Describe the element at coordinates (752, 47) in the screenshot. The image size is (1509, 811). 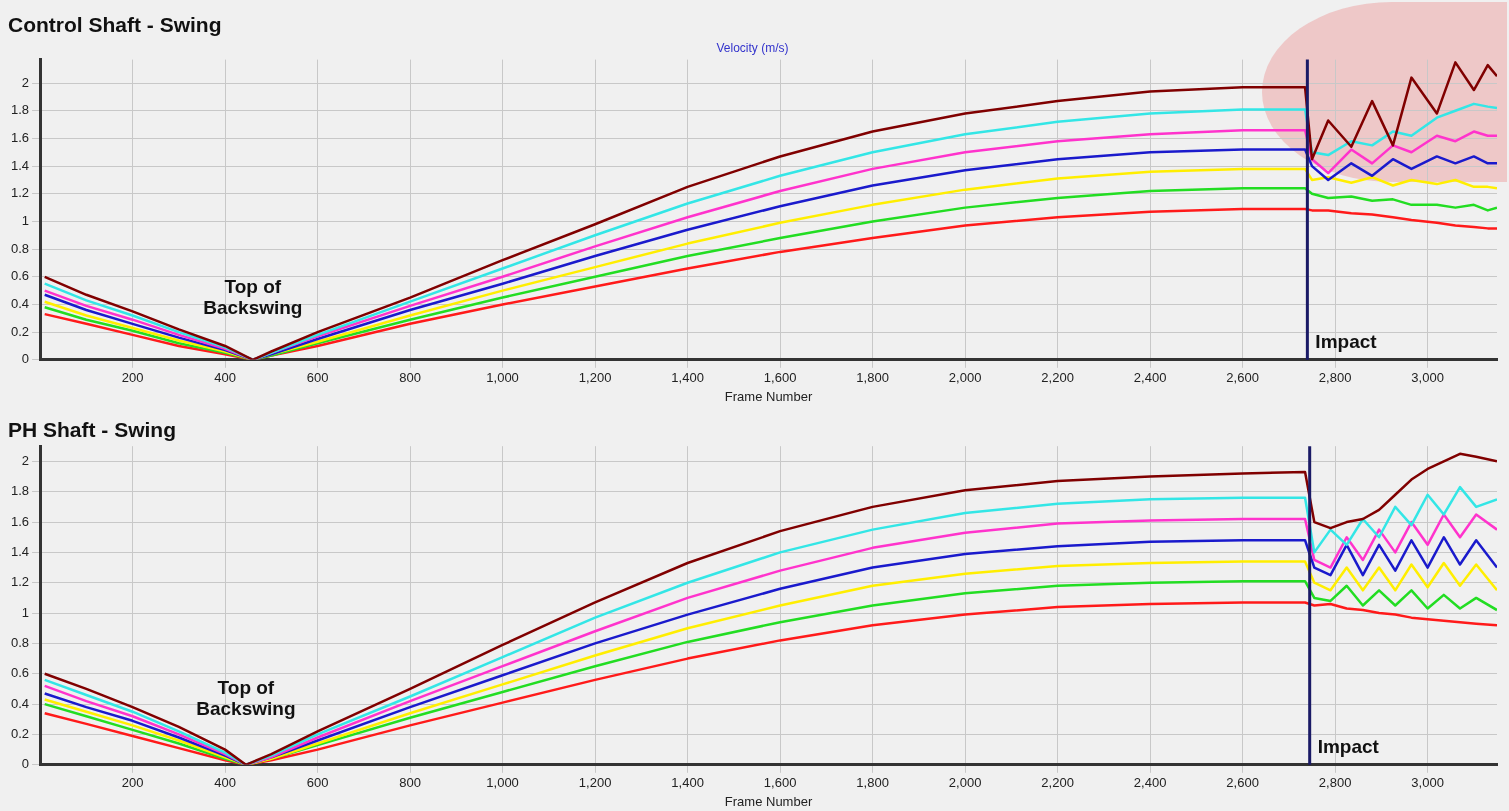
I see `chart-subtitle: Velocity (m/s)` at that location.